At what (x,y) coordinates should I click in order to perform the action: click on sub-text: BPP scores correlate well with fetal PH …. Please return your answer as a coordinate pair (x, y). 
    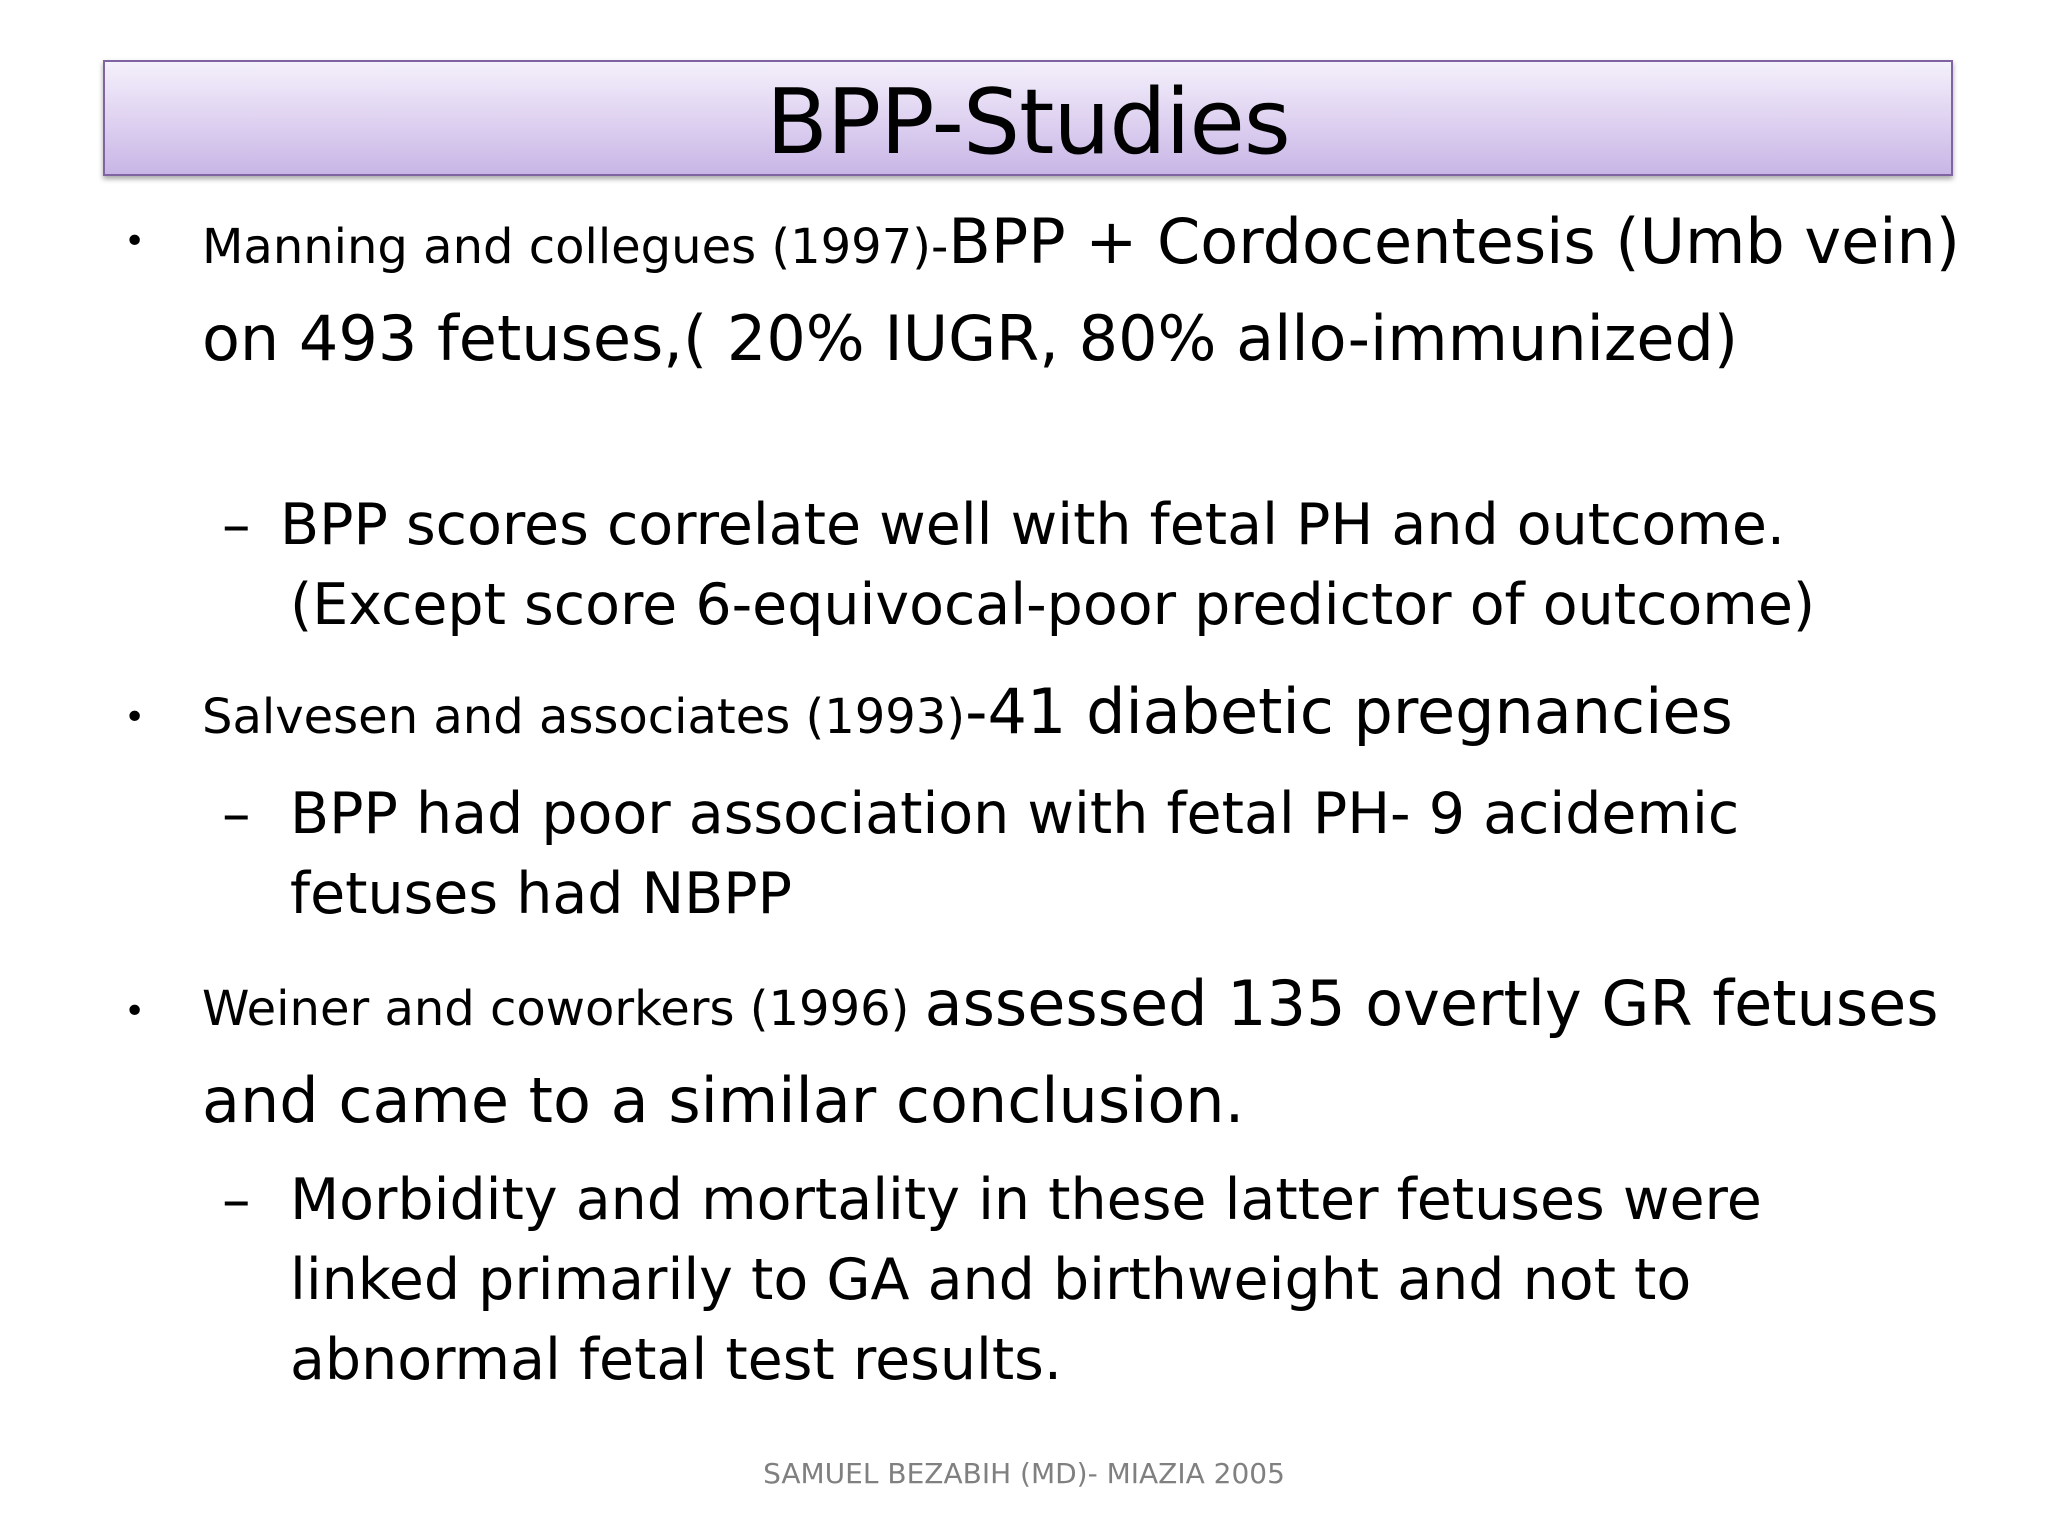
    Looking at the image, I should click on (1048, 565).